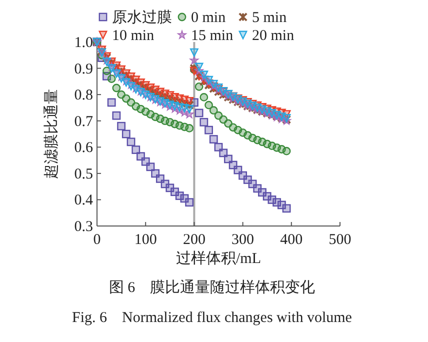 This screenshot has height=342, width=428. What do you see at coordinates (51, 134) in the screenshot?
I see `y-axis-title: 超滤膜比通量` at bounding box center [51, 134].